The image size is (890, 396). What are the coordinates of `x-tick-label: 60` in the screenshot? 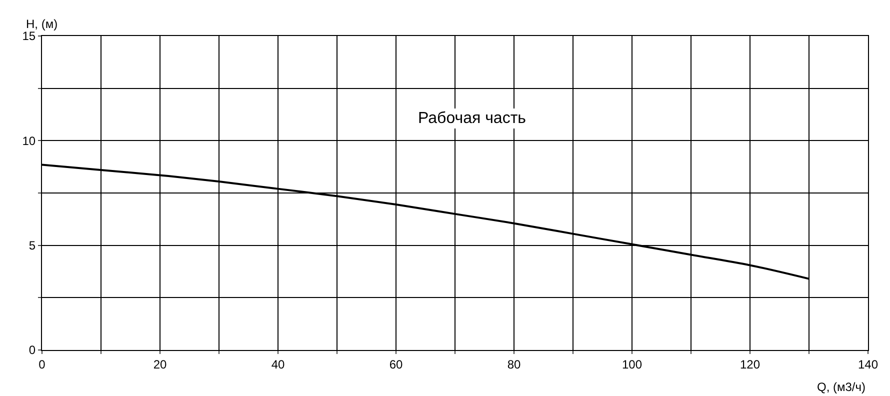 It's located at (396, 364).